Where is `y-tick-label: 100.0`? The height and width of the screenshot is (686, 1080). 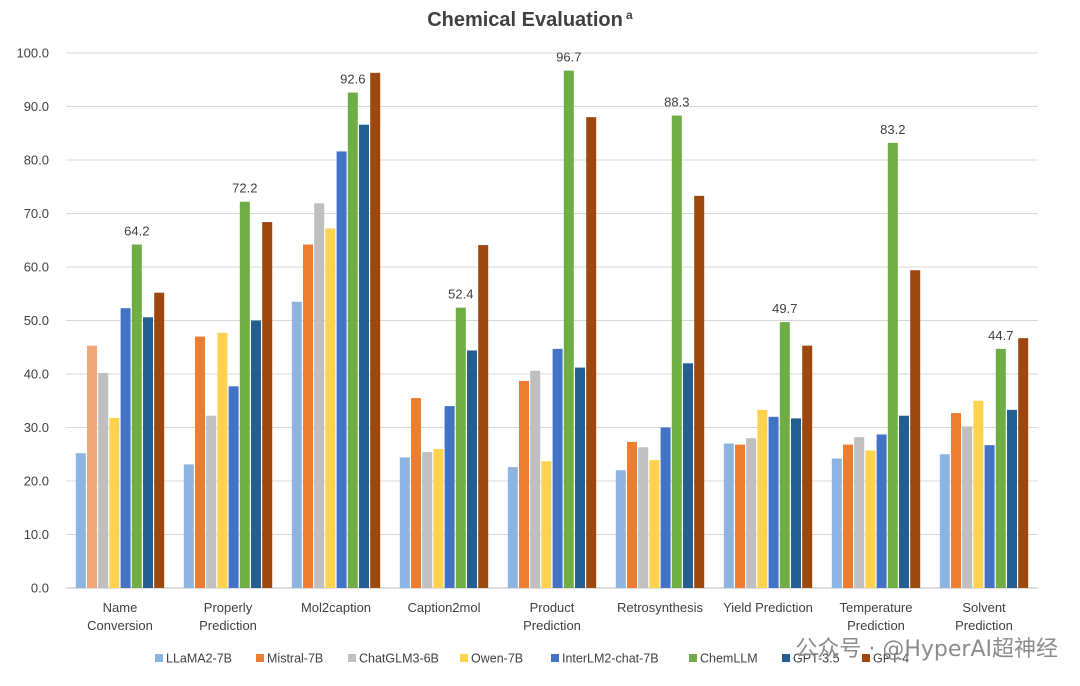 y-tick-label: 100.0 is located at coordinates (32, 53).